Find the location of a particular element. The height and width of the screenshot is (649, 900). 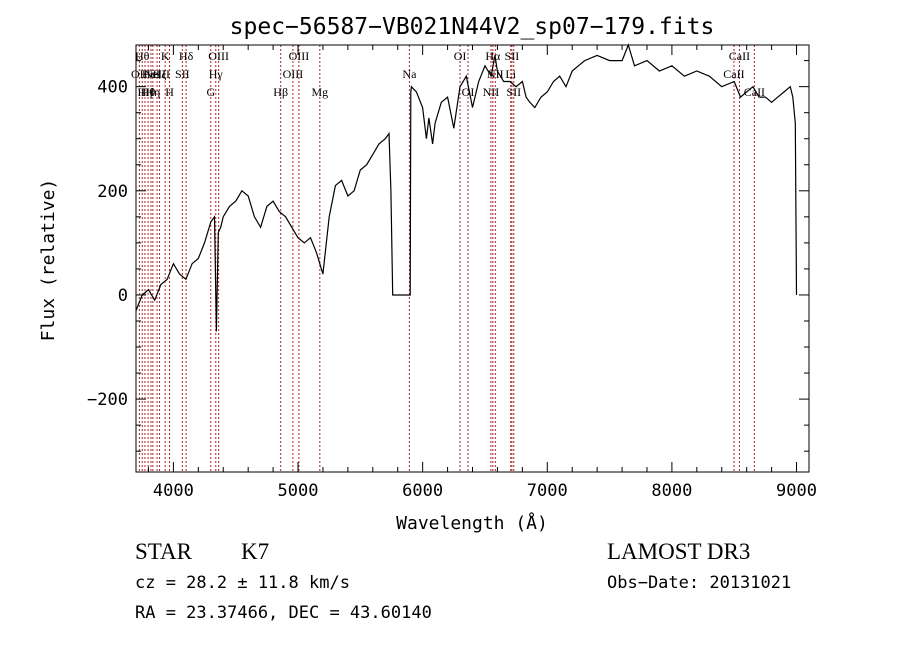

line-marker-label-24: NII is located at coordinates (495, 74).